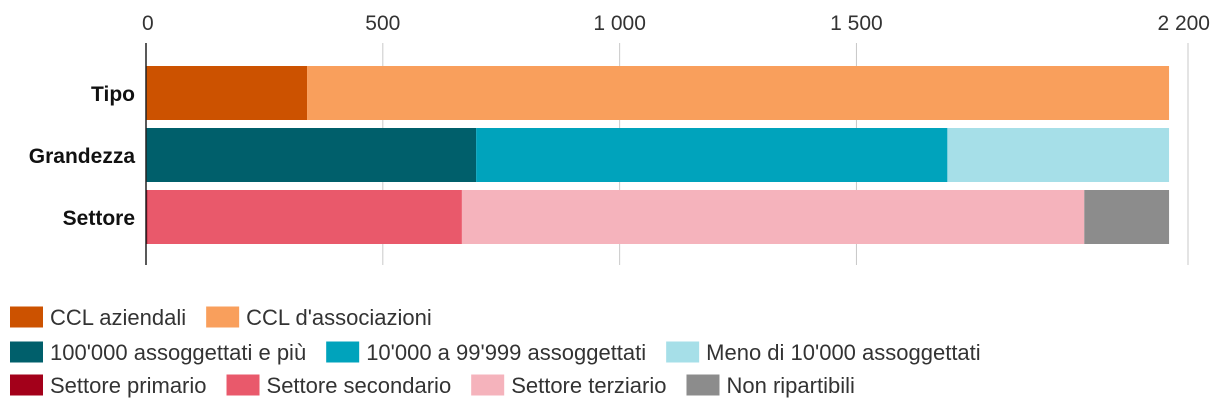 Image resolution: width=1220 pixels, height=418 pixels. What do you see at coordinates (113, 94) in the screenshot?
I see `category-label-tipo: Tipo` at bounding box center [113, 94].